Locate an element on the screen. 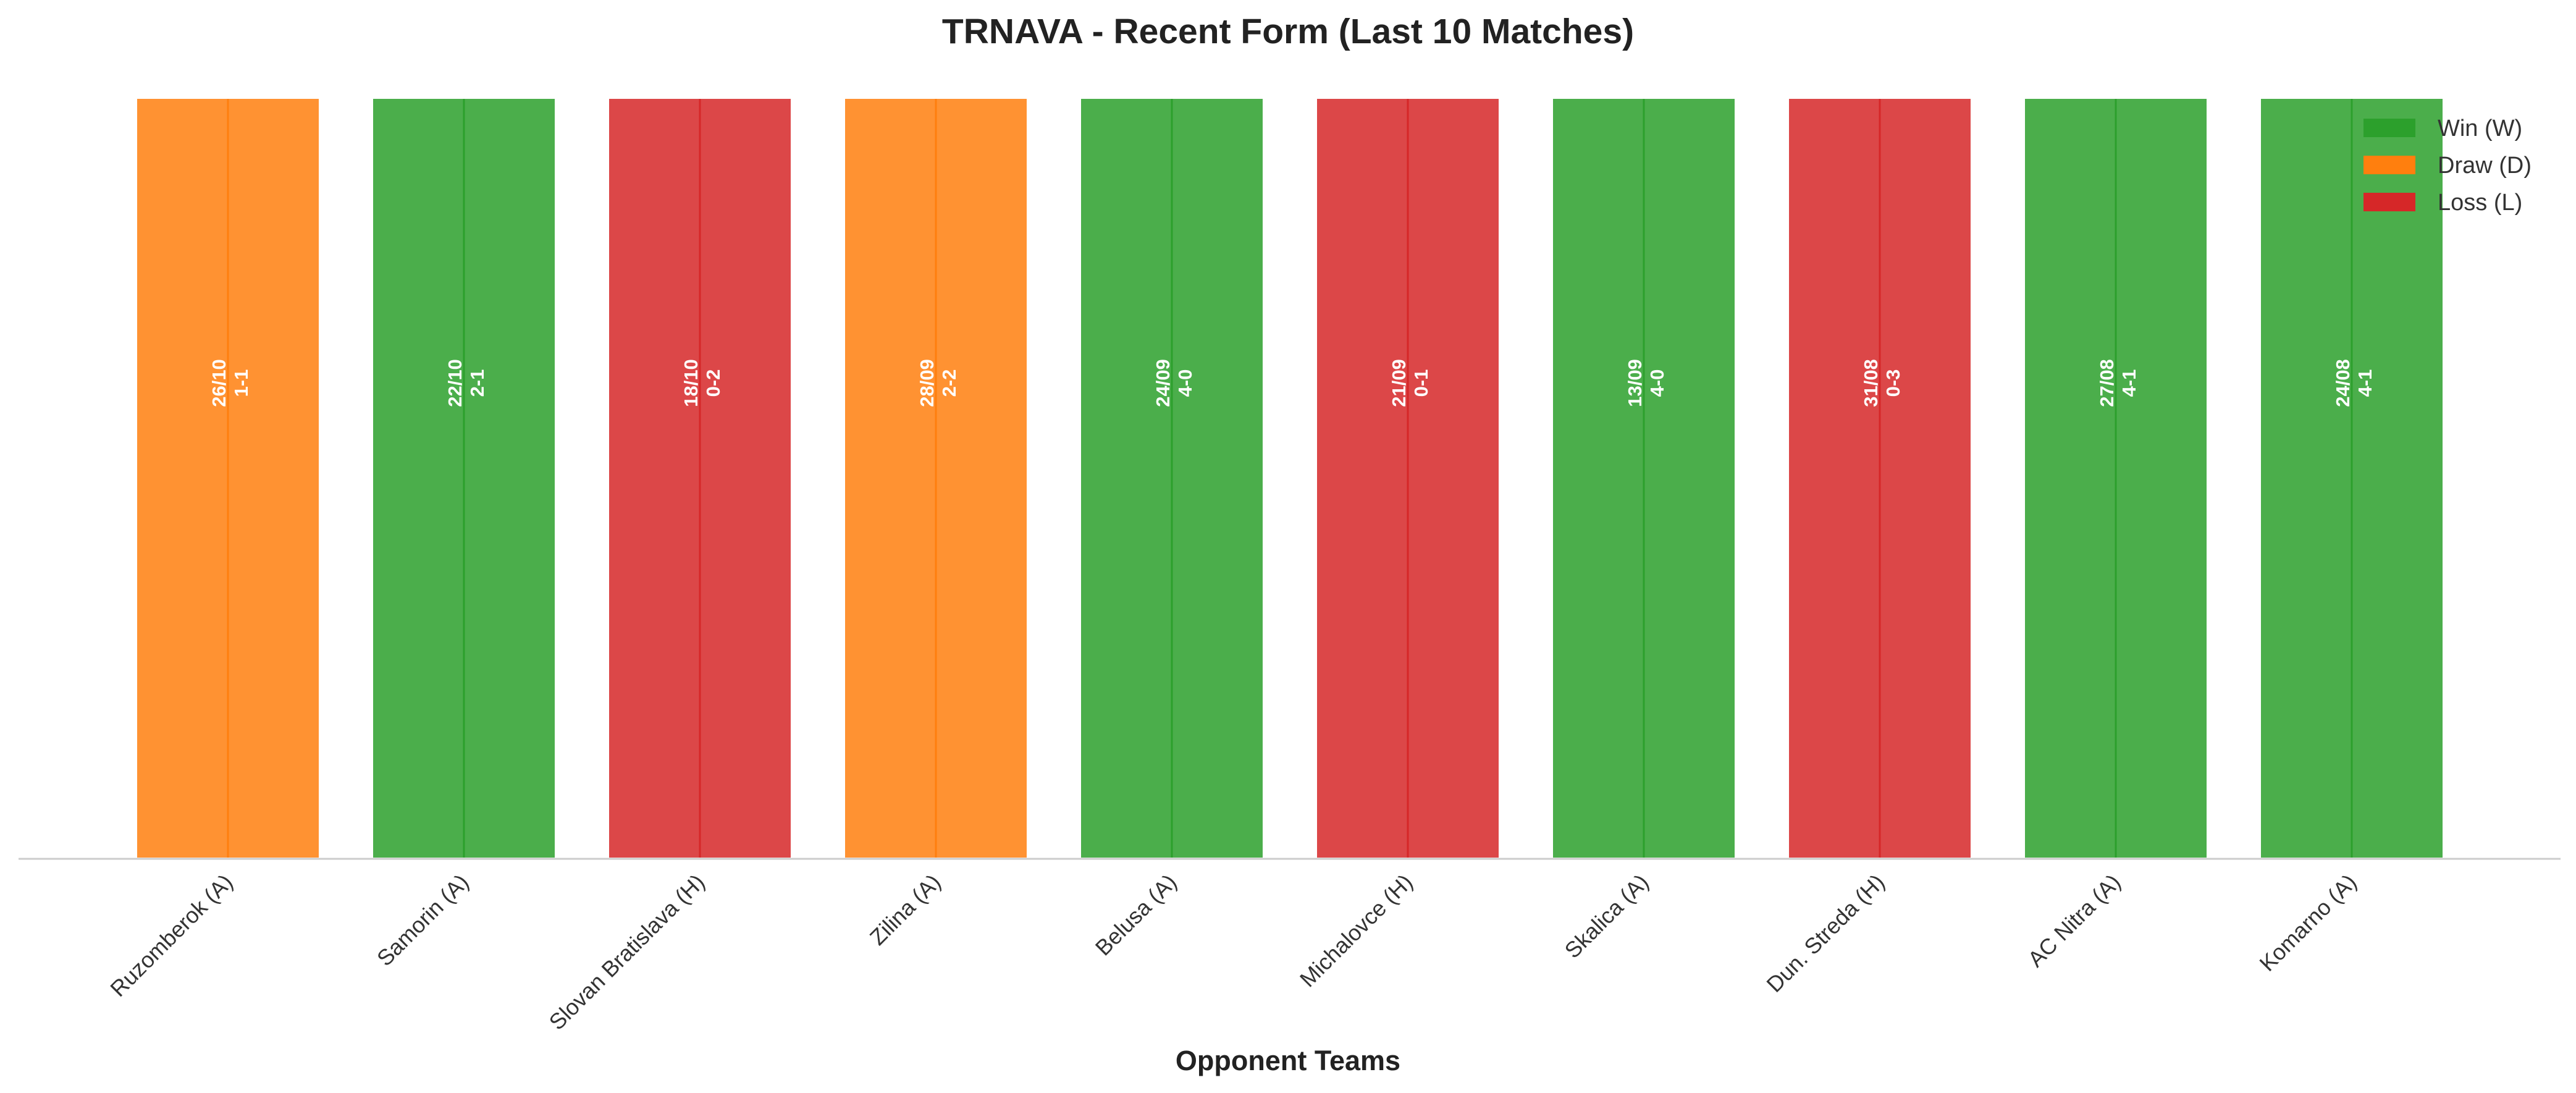 Image resolution: width=2576 pixels, height=1093 pixels. bar-date: 27/08 is located at coordinates (2107, 383).